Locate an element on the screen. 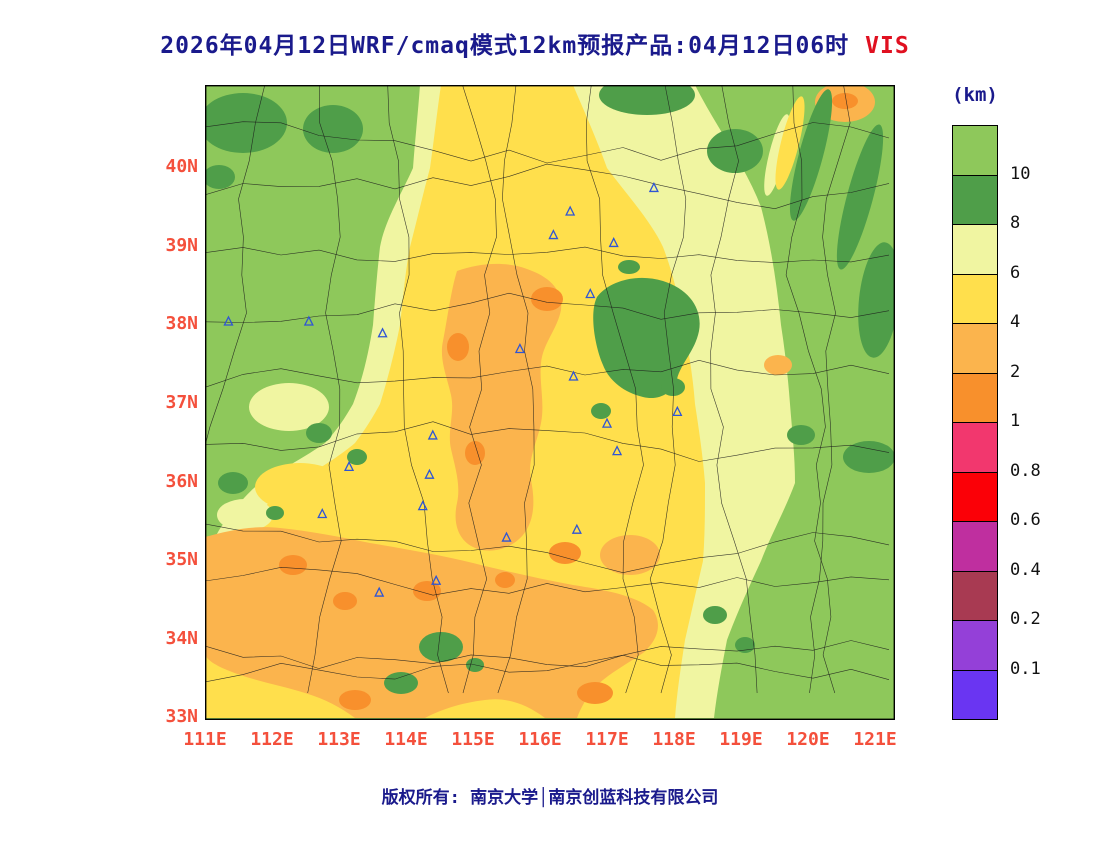 Image resolution: width=1100 pixels, height=850 pixels. lat-tick-label: 38N is located at coordinates (181, 324).